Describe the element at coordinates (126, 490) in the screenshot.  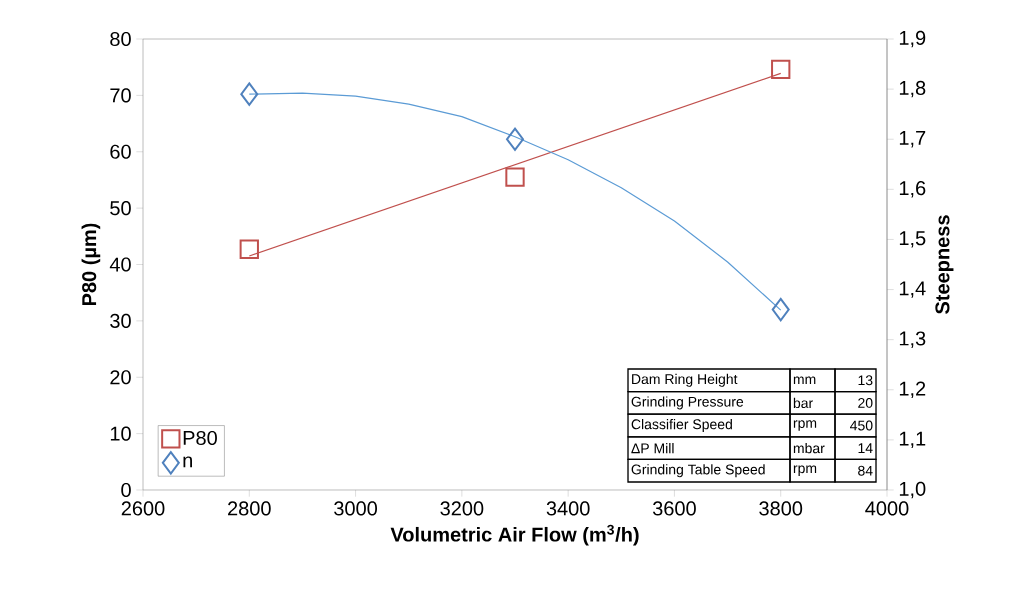
I see `y-tick-label: 0` at that location.